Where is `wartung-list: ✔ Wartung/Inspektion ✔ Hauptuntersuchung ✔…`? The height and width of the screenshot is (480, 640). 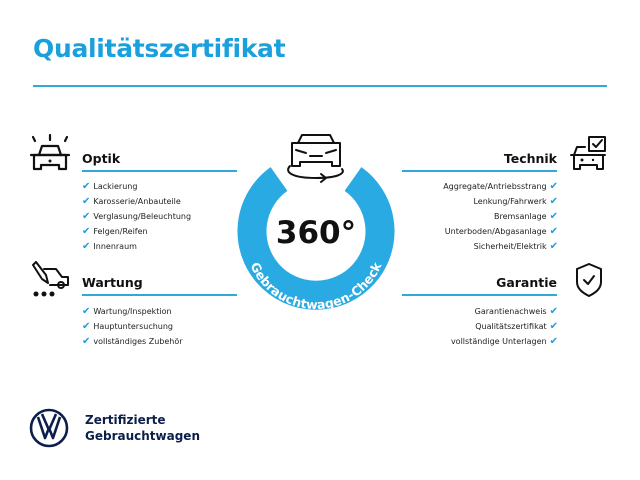 wartung-list: ✔ Wartung/Inspektion ✔ Hauptuntersuchung ✔… is located at coordinates (132, 326).